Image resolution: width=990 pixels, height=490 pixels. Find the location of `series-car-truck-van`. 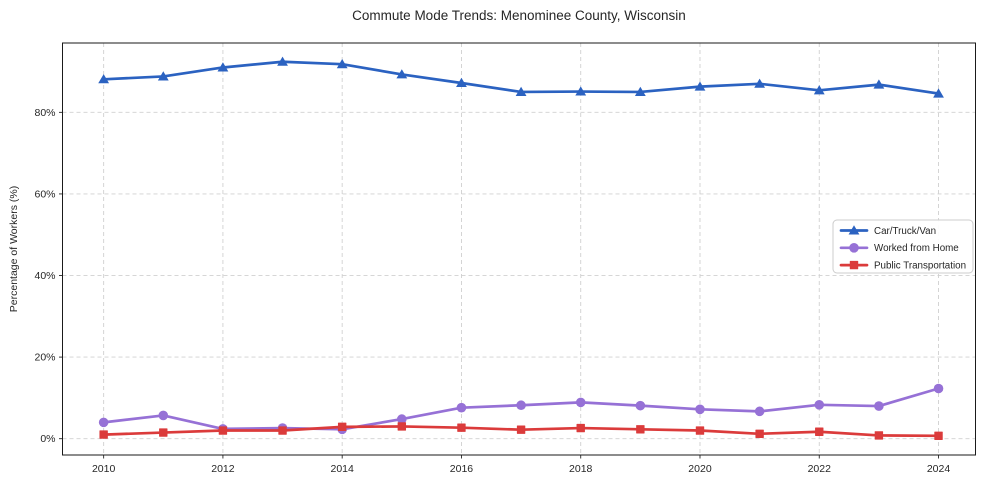

series-car-truck-van is located at coordinates (521, 77).